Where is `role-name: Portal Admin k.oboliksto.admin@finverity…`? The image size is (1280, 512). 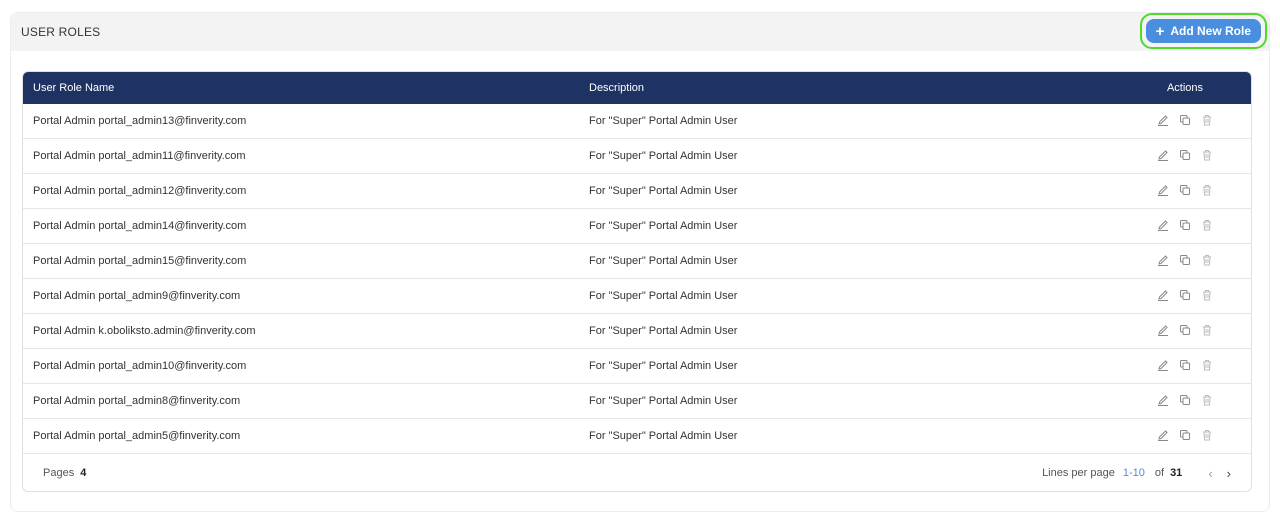
role-name: Portal Admin k.oboliksto.admin@finverity… is located at coordinates (144, 331).